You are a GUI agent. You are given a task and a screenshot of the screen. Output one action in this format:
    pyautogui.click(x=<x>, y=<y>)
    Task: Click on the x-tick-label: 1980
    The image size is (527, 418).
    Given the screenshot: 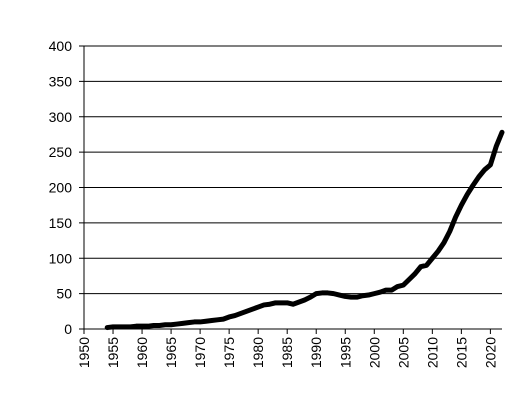 What is the action you would take?
    pyautogui.click(x=258, y=352)
    